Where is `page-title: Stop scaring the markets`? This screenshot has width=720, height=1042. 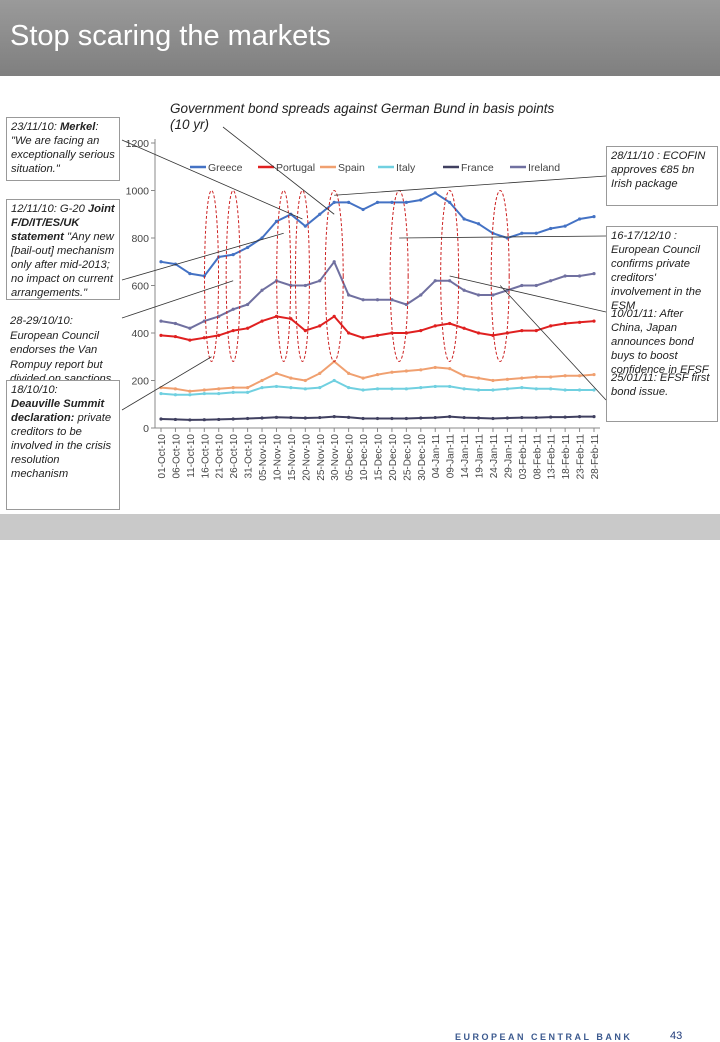
page-title: Stop scaring the markets is located at coordinates (170, 36).